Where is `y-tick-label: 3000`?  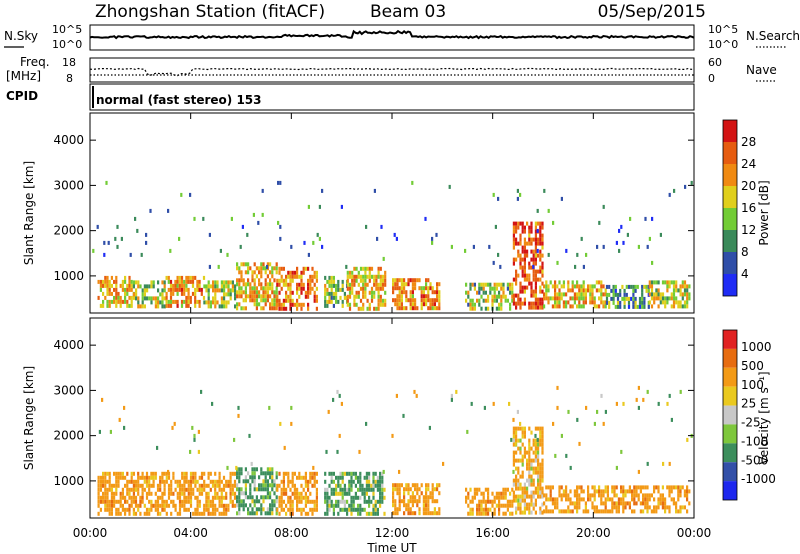 y-tick-label: 3000 is located at coordinates (68, 390).